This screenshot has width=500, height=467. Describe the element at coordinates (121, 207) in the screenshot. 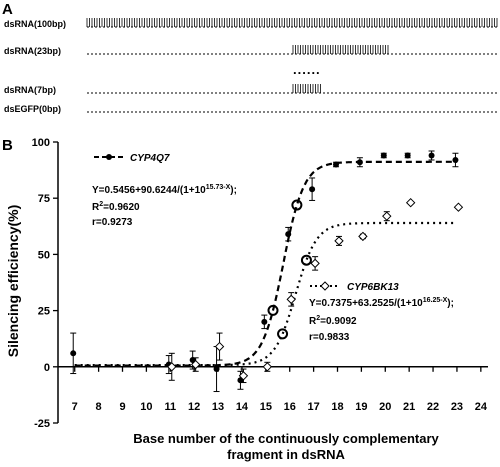

I see `r2-cyp4q7-value: =0.9620` at that location.